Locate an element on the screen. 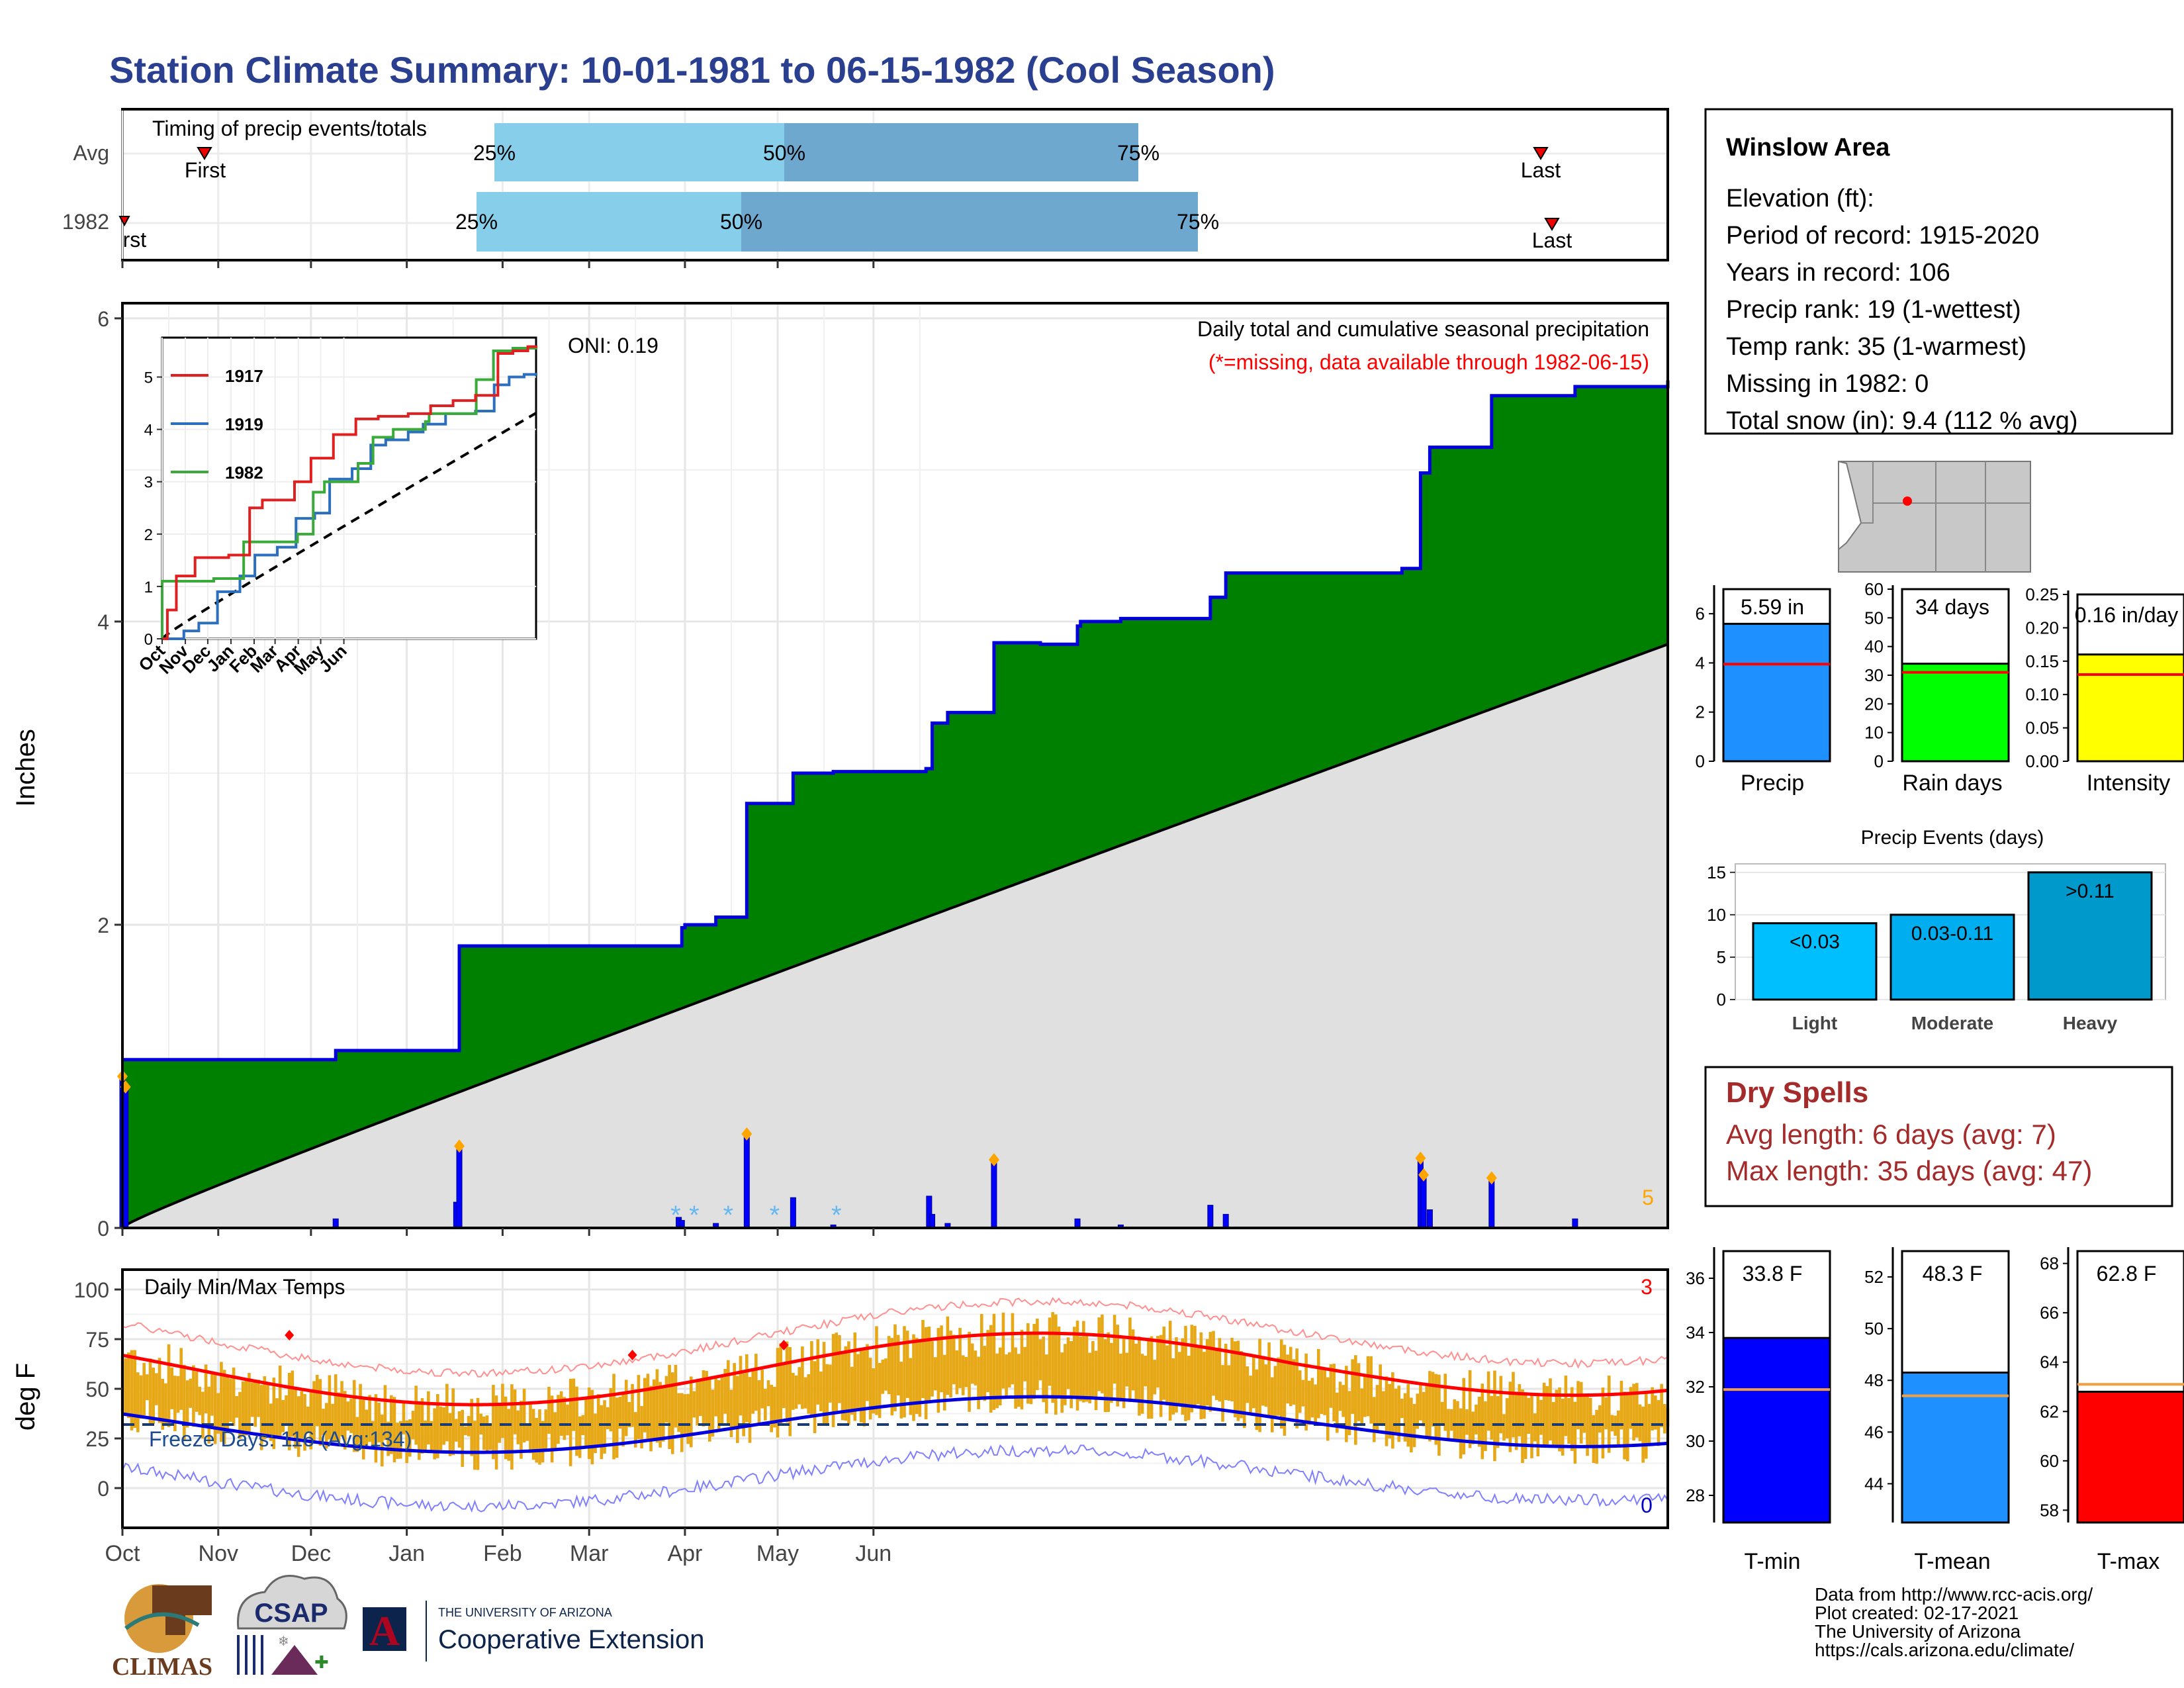 Image resolution: width=2184 pixels, height=1688 pixels. temp-y-label: deg F is located at coordinates (26, 1396).